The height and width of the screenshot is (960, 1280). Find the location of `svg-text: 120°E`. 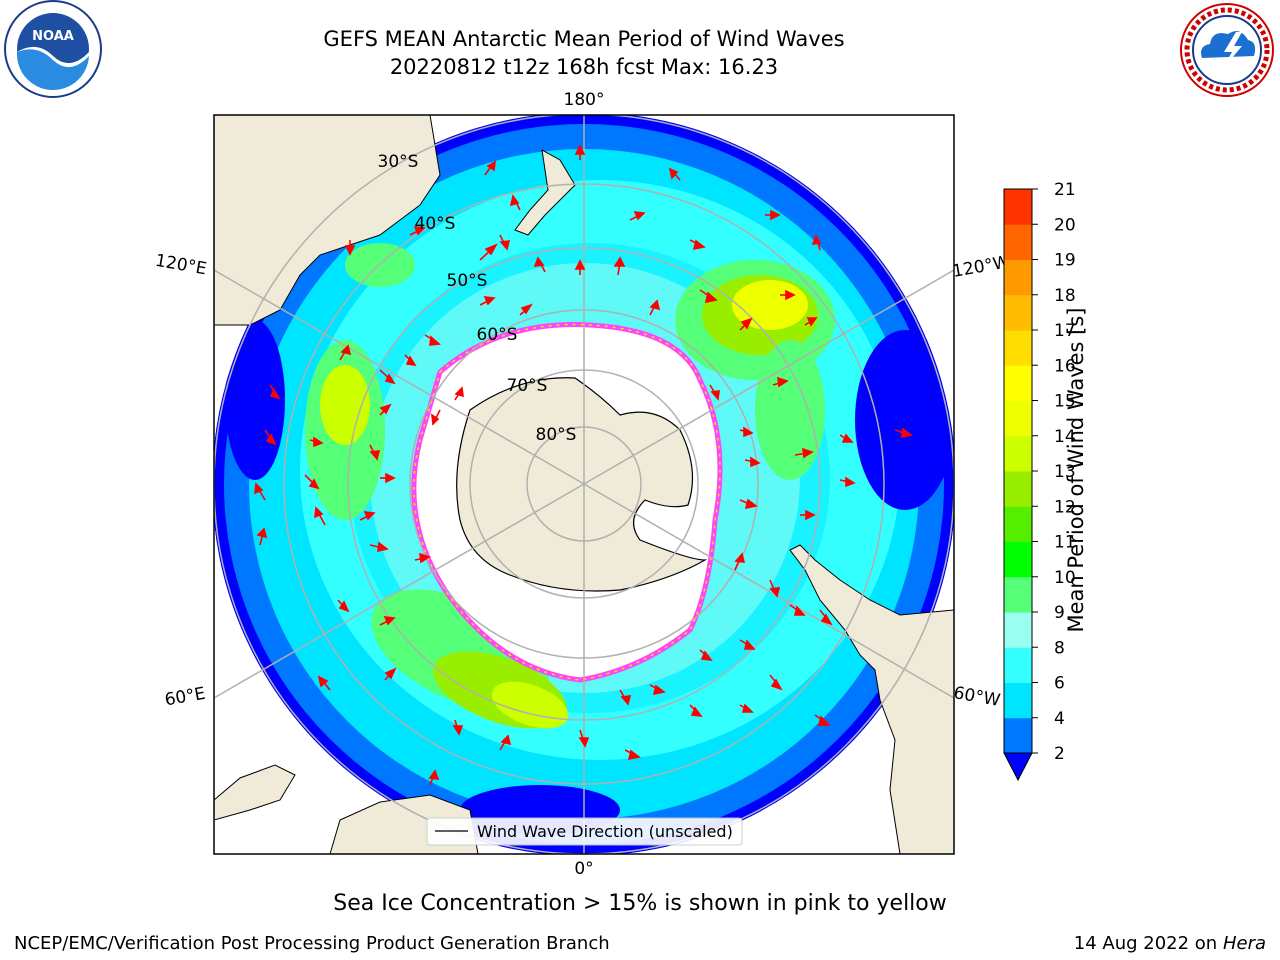

svg-text: 120°E is located at coordinates (181, 265).